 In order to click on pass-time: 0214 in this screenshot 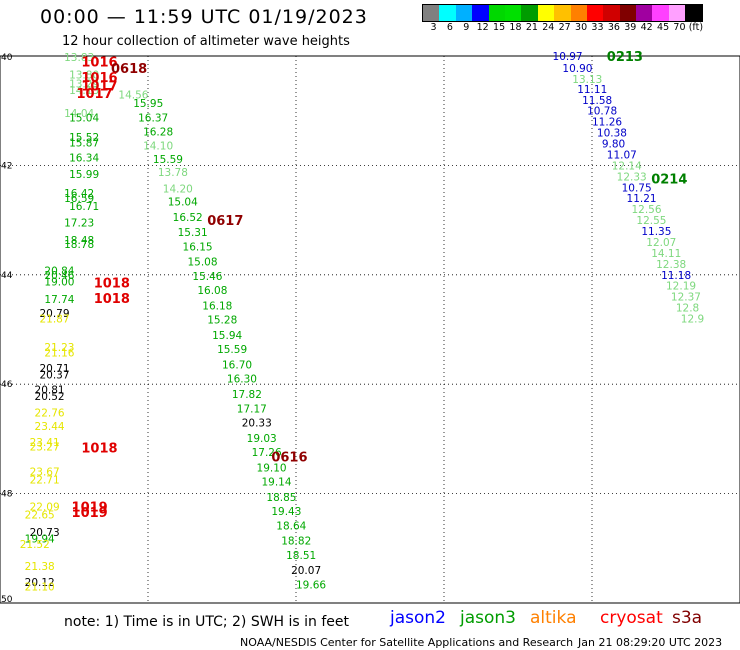, I will do `click(669, 180)`.